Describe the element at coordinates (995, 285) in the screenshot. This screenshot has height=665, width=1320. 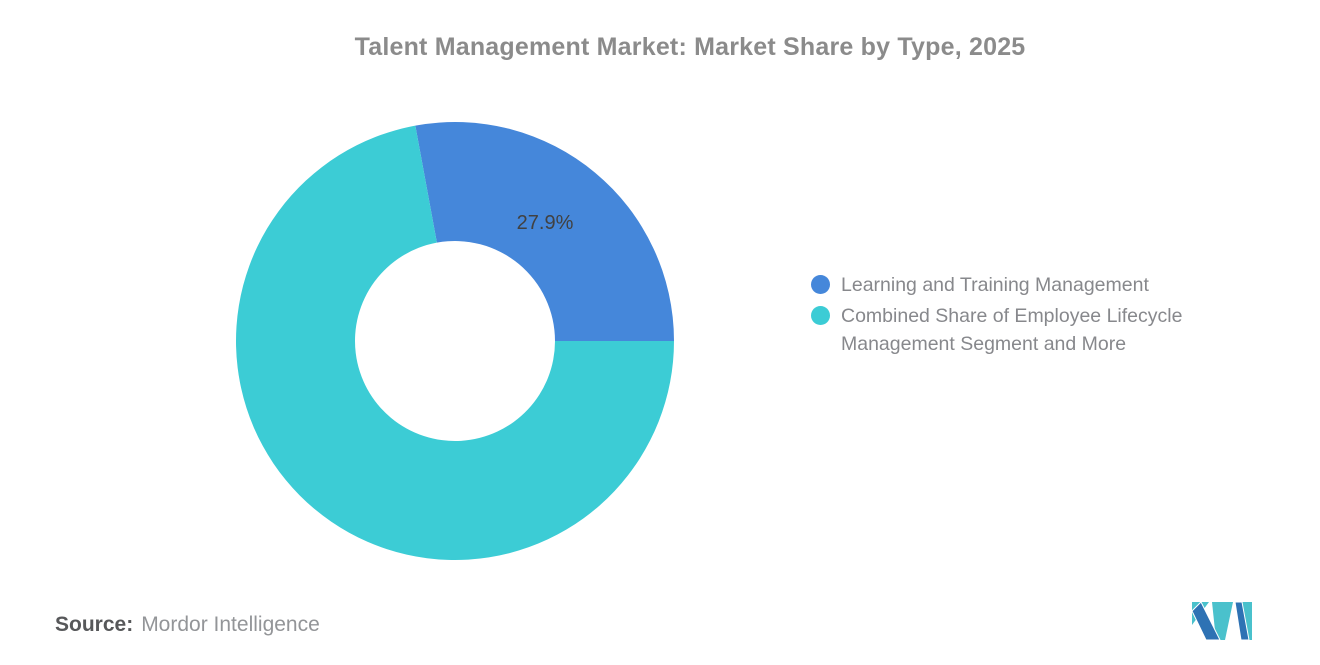
I see `legend-label: Learning and Training Management` at that location.